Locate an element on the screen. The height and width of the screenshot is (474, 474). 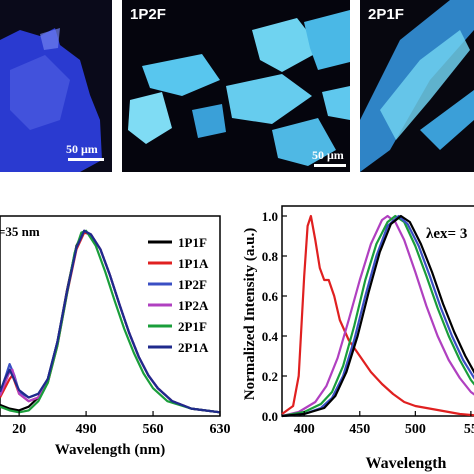
y-tick-label: 0.0 is located at coordinates (270, 416).